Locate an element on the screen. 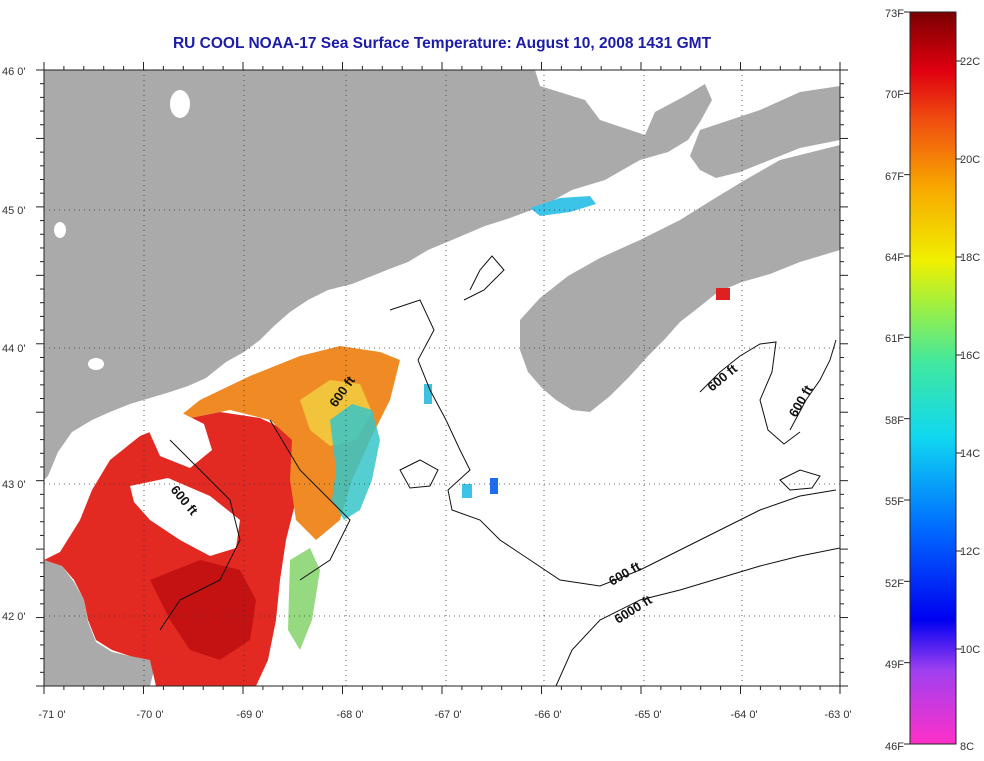  lon-label: -69 0' is located at coordinates (249, 715).